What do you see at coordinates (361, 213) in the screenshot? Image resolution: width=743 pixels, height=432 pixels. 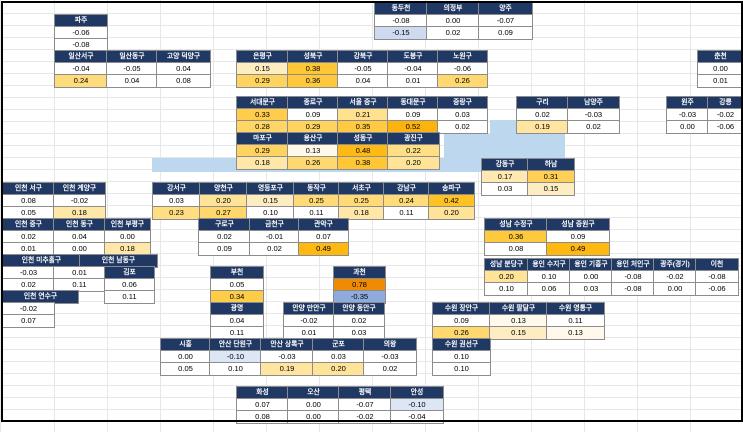 I see `seoul-south-line-value-1-4: 0.18` at bounding box center [361, 213].